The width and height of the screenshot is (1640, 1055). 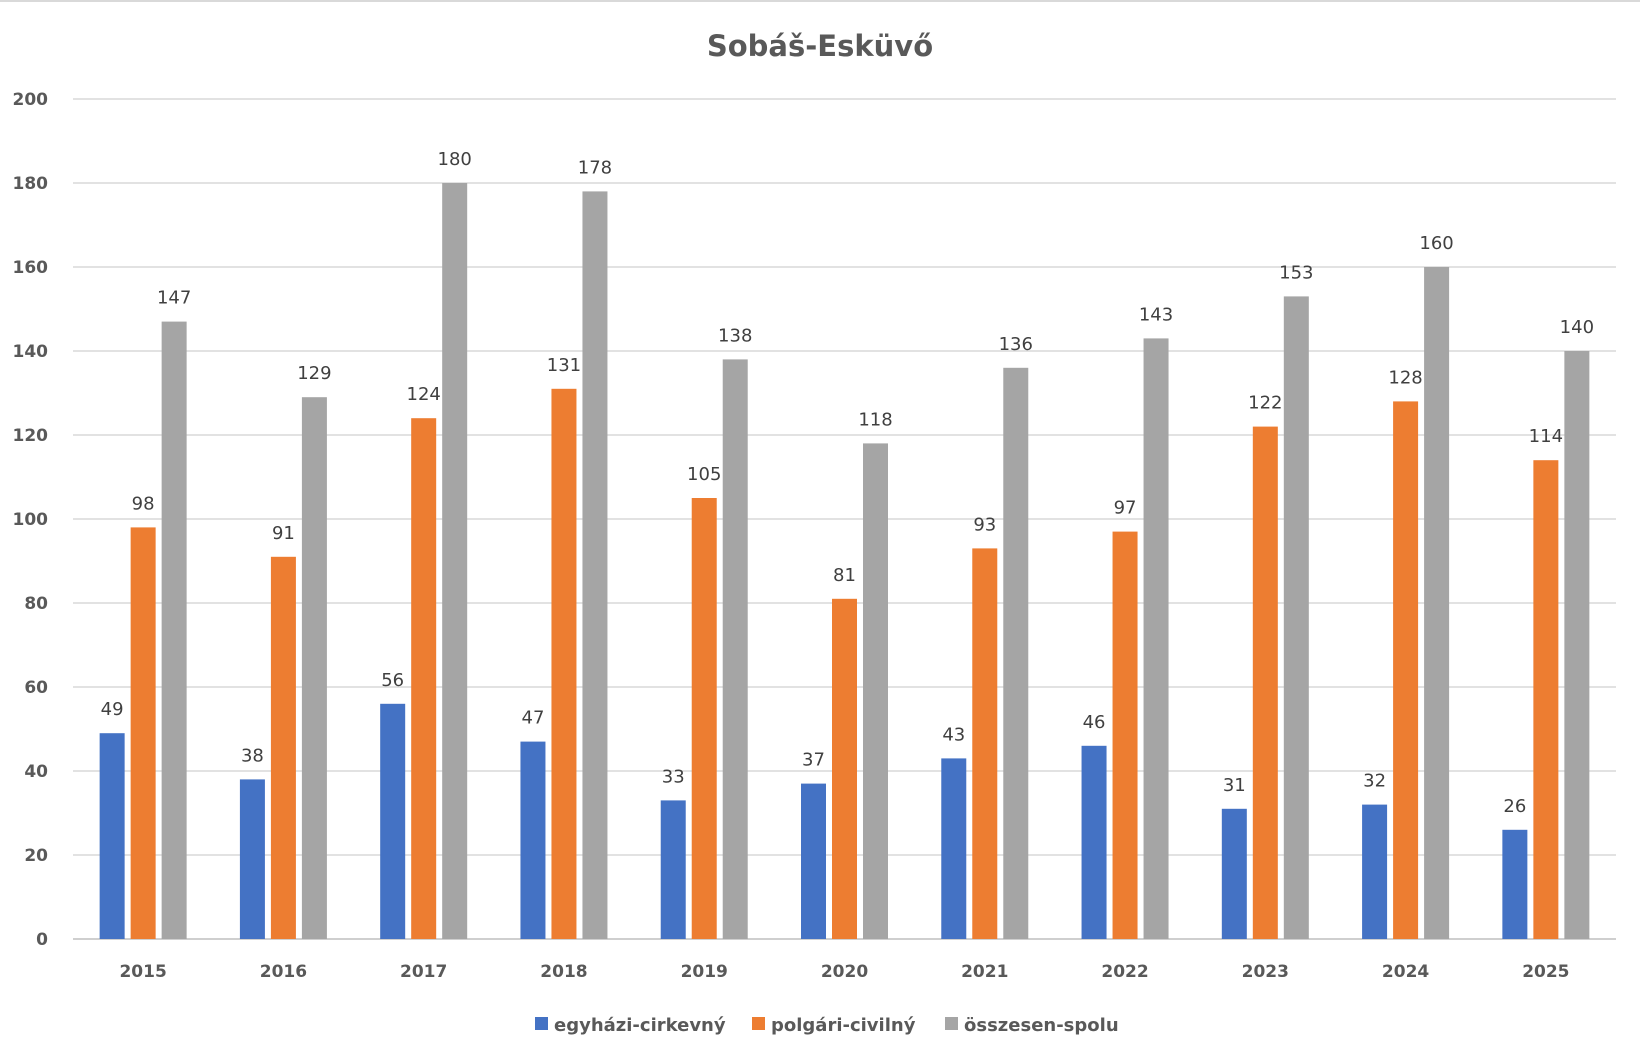 What do you see at coordinates (143, 503) in the screenshot?
I see `data-label: 98` at bounding box center [143, 503].